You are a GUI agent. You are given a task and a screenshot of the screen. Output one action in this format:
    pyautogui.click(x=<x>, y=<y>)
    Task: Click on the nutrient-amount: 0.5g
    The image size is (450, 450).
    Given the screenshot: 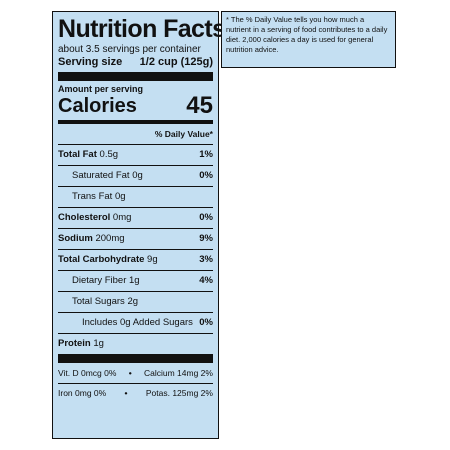 What is the action you would take?
    pyautogui.click(x=109, y=154)
    